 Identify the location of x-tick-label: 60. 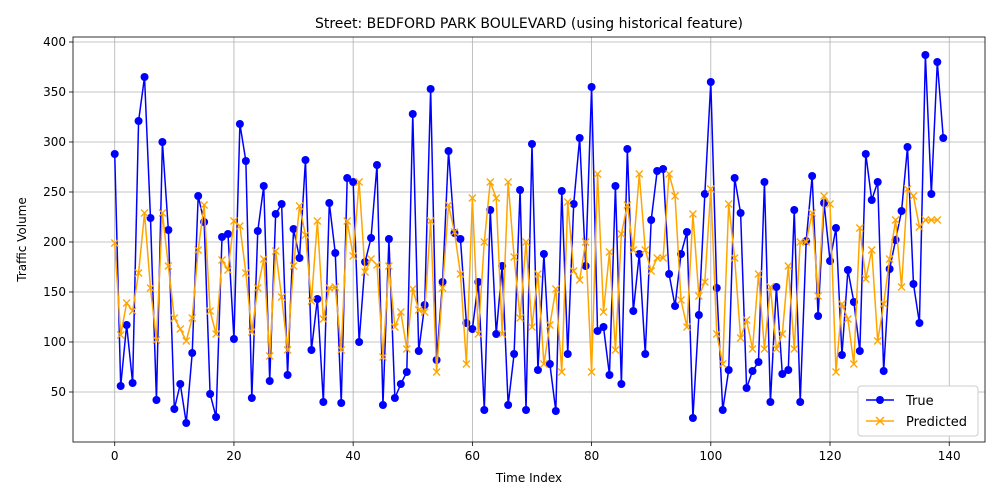
(472, 456).